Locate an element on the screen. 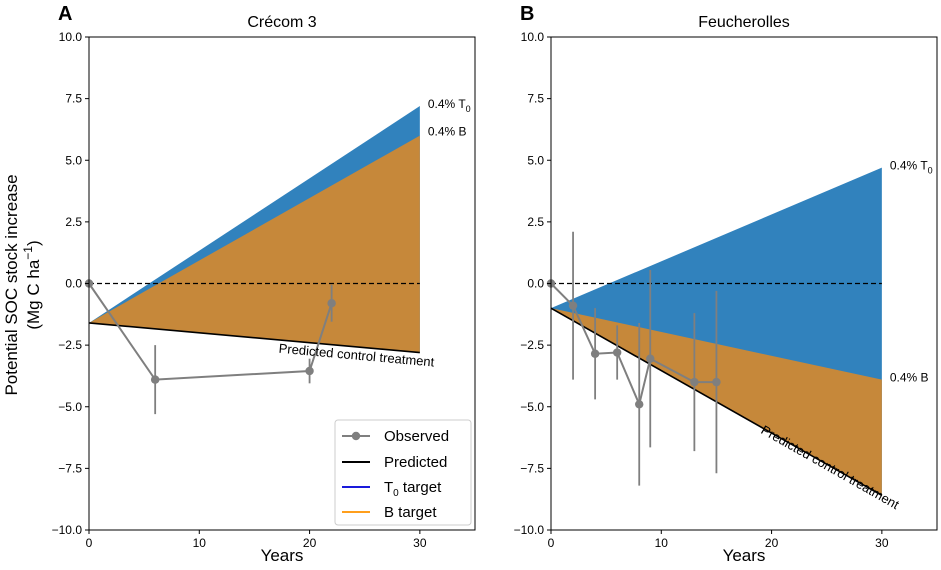 The height and width of the screenshot is (570, 941). legend-predicted: Predicted is located at coordinates (394, 462).